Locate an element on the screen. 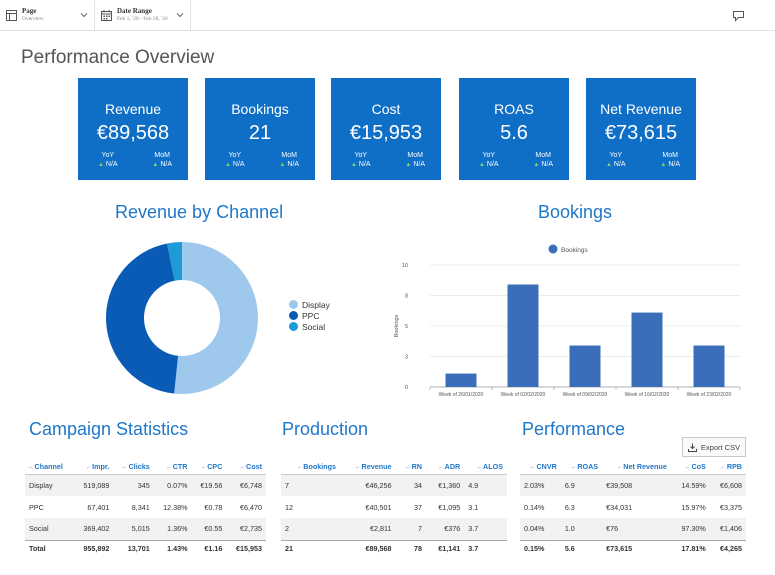  legend-label-bookings: Bookings is located at coordinates (574, 250).